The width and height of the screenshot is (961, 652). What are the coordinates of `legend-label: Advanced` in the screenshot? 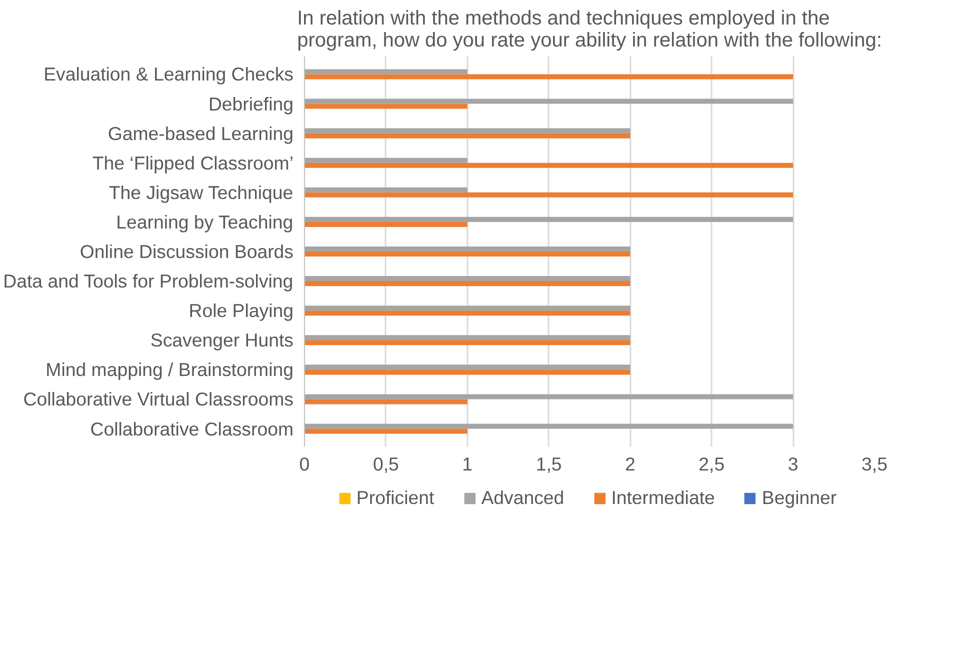 It's located at (522, 498).